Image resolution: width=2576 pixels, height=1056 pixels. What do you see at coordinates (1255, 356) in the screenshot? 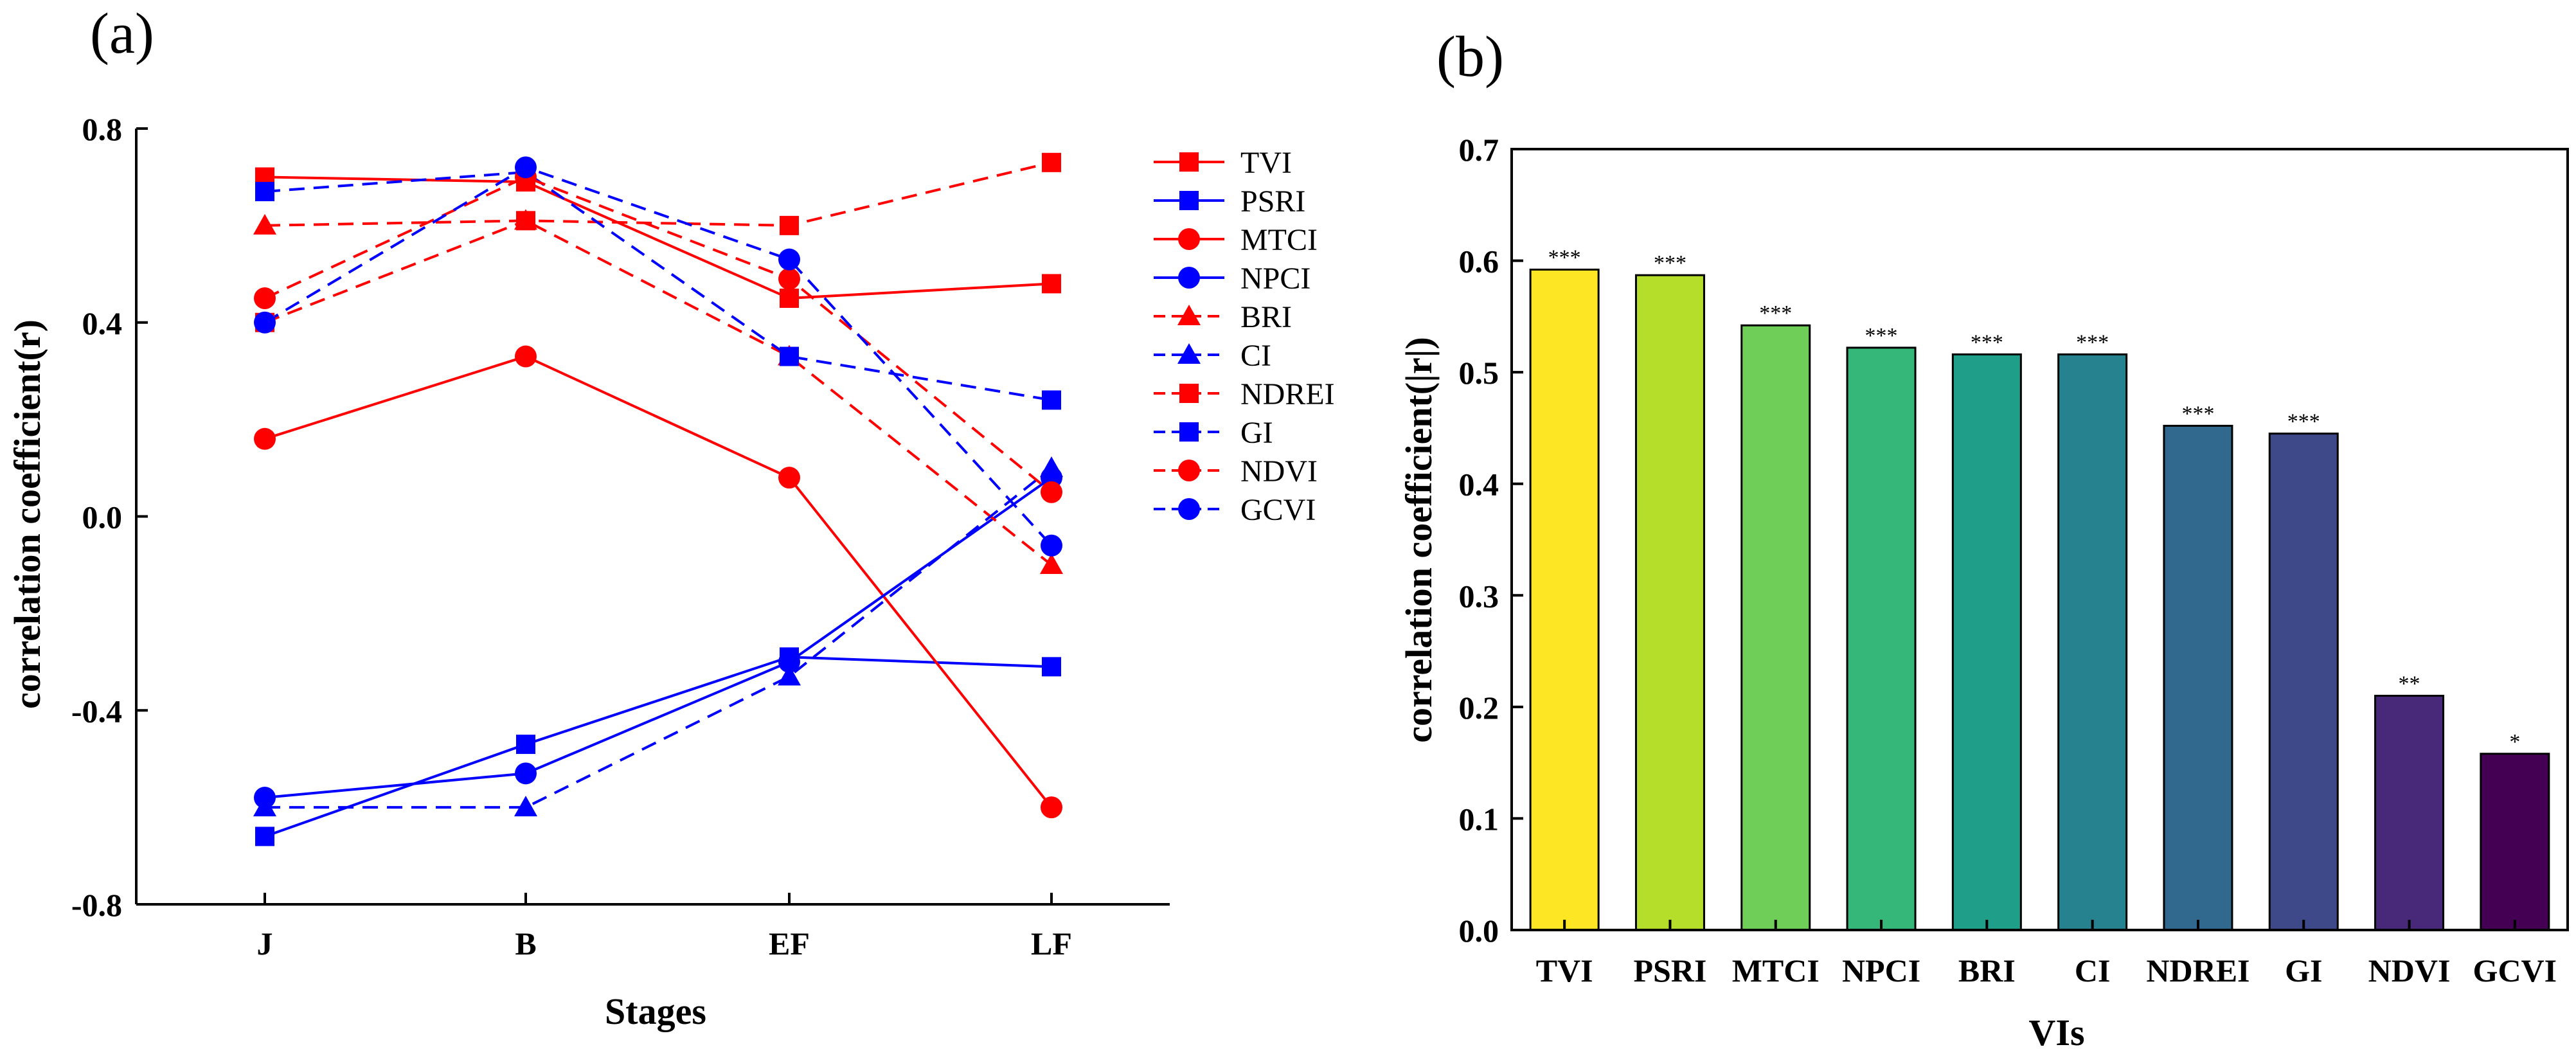
I see `legend-label-ci: CI` at bounding box center [1255, 356].